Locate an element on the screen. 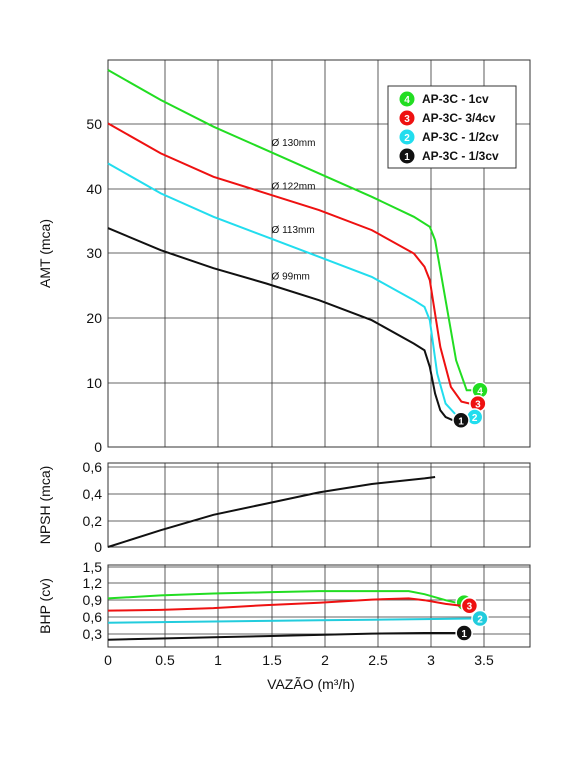 The image size is (578, 759). npsh-y-axis-title: NPSH (mca) is located at coordinates (45, 505).